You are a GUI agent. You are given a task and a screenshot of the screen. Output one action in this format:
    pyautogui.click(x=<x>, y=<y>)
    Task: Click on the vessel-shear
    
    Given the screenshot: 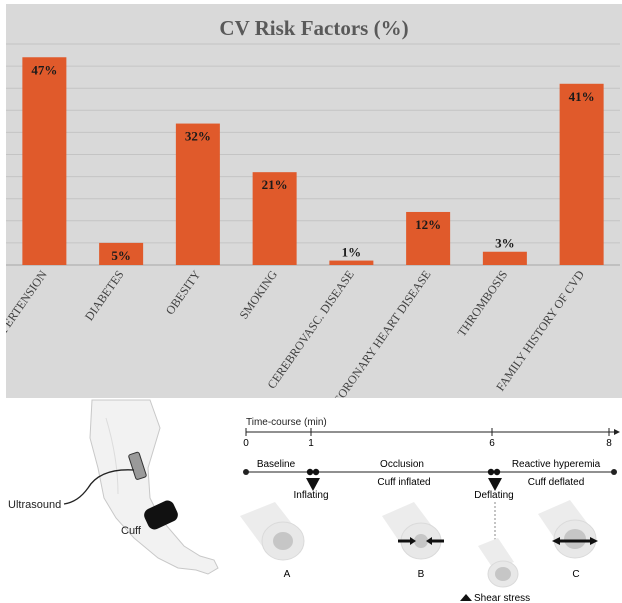 What is the action you would take?
    pyautogui.click(x=498, y=563)
    